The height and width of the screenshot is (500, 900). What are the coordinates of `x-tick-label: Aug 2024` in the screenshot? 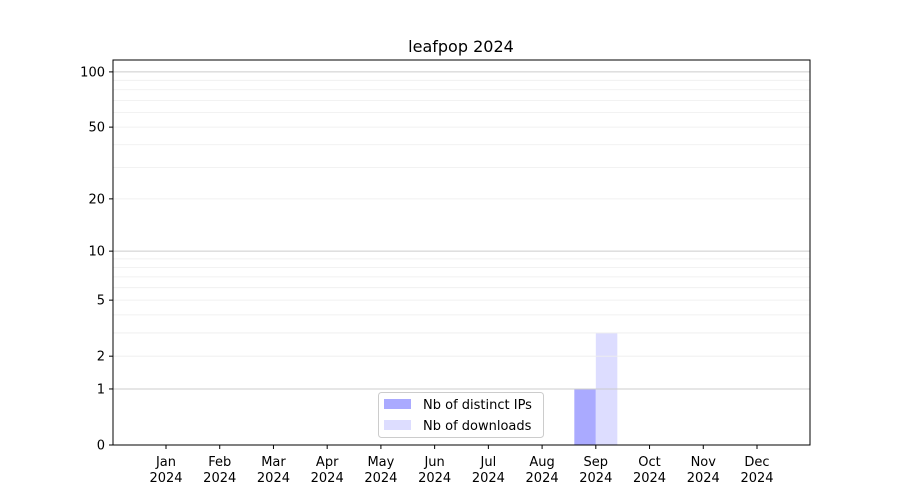 It's located at (542, 470).